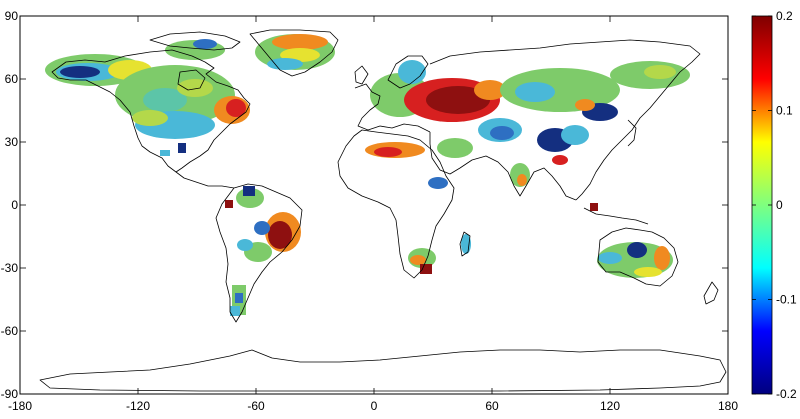  What do you see at coordinates (632, 133) in the screenshot?
I see `coast-japan` at bounding box center [632, 133].